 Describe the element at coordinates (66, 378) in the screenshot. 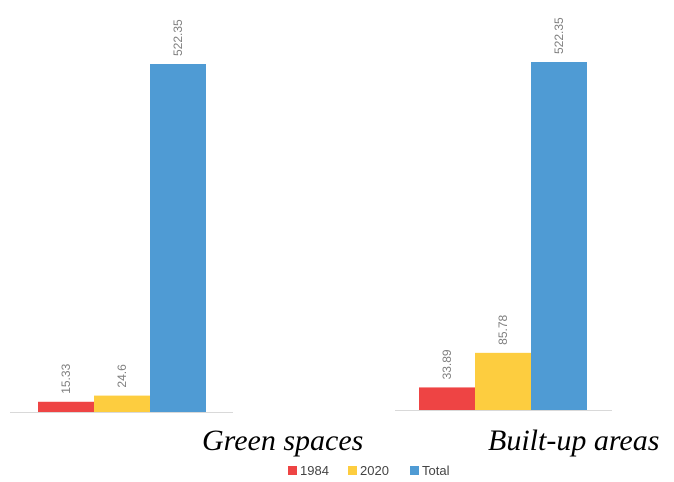

I see `data-label-green-spaces-1984: 15.33` at that location.